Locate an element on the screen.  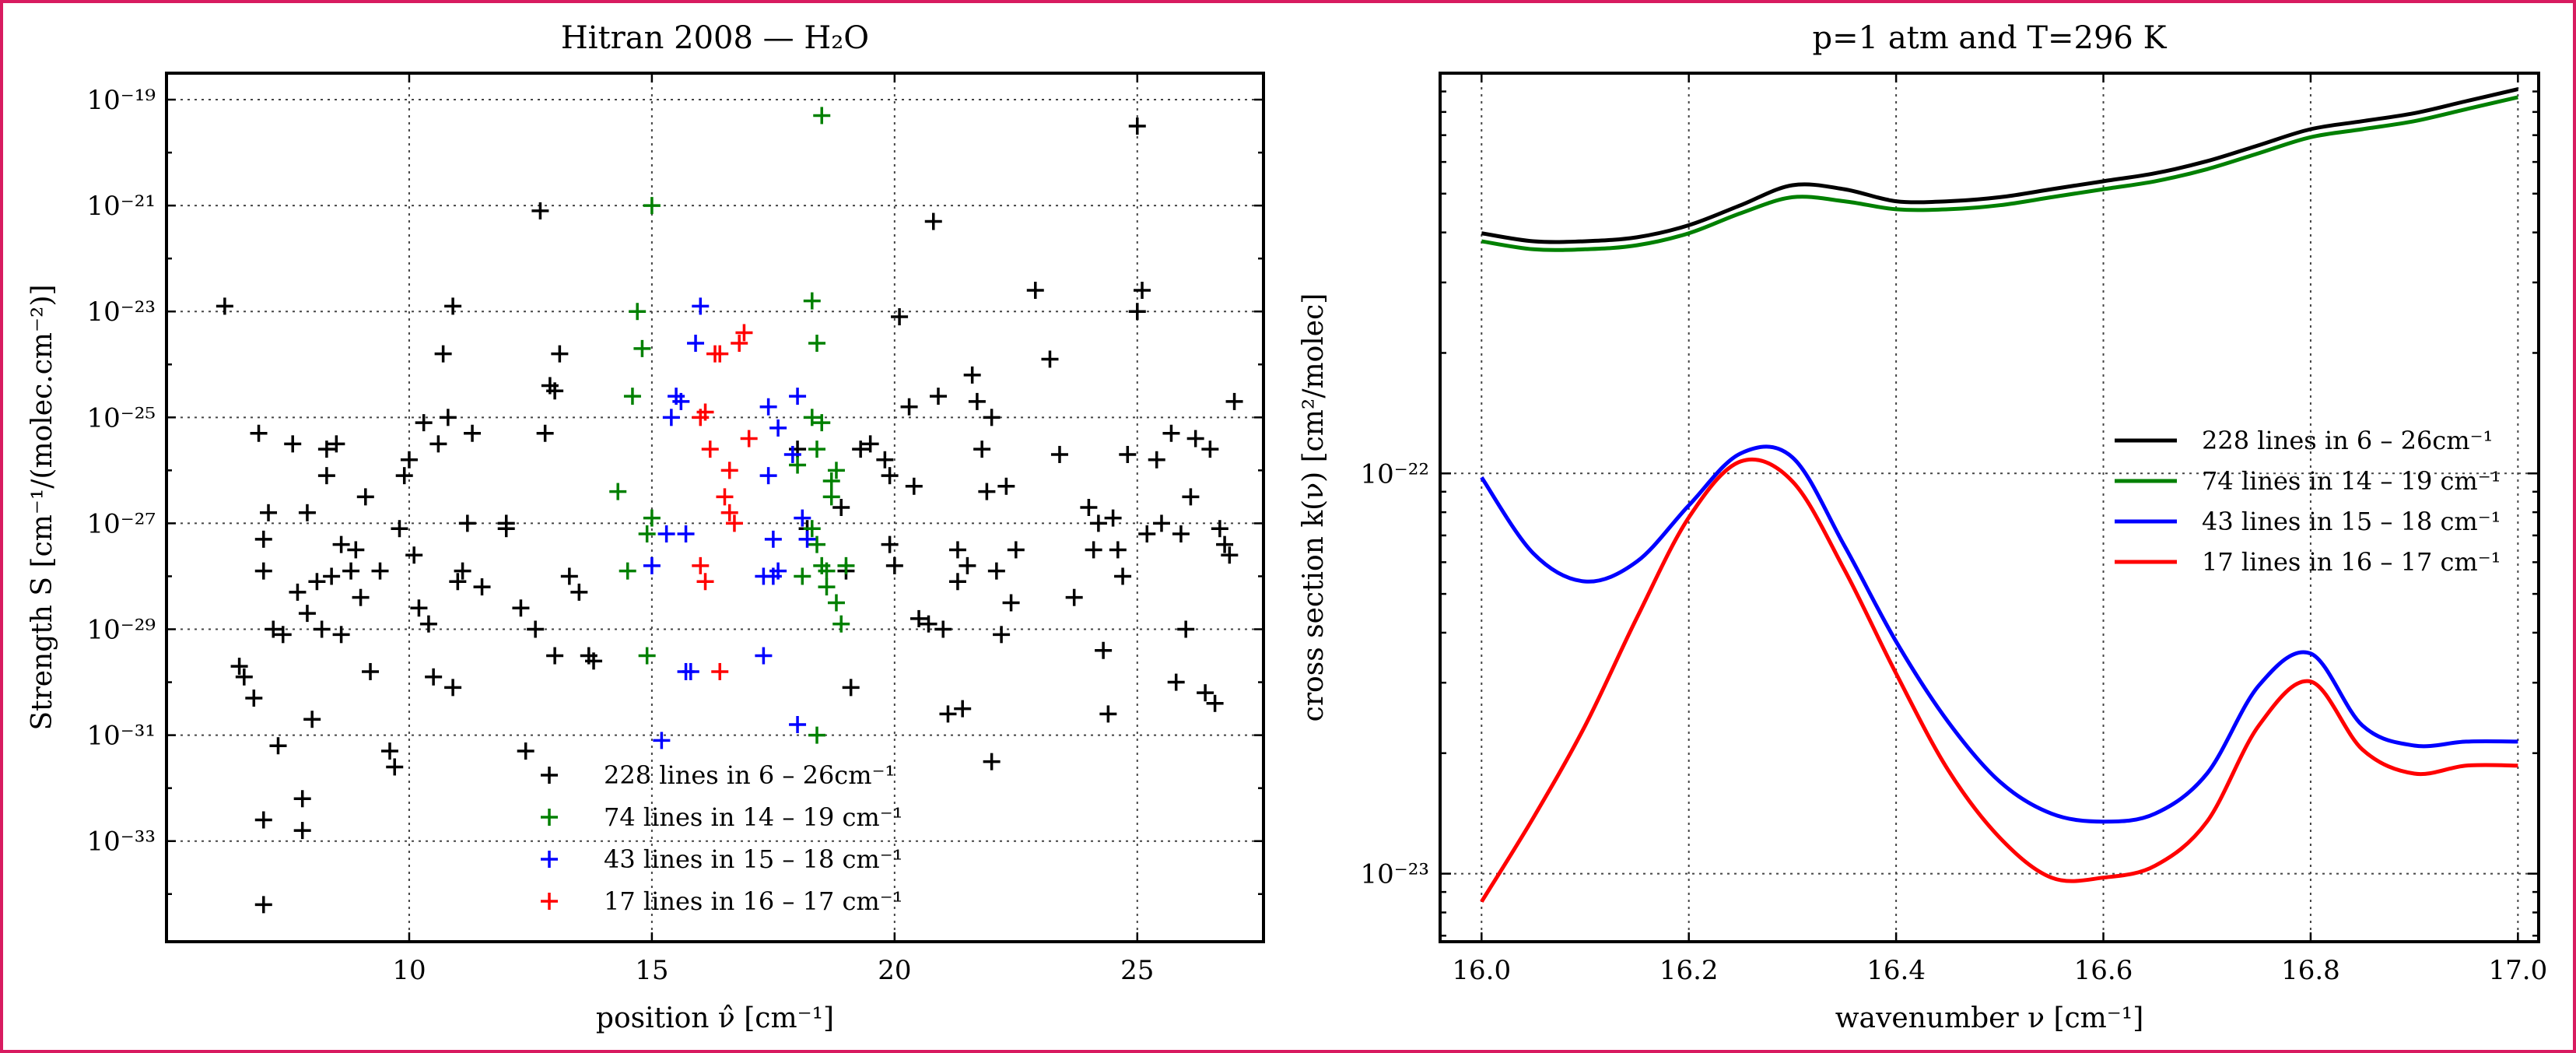
right-xtick-label: 16.4 is located at coordinates (1896, 971).